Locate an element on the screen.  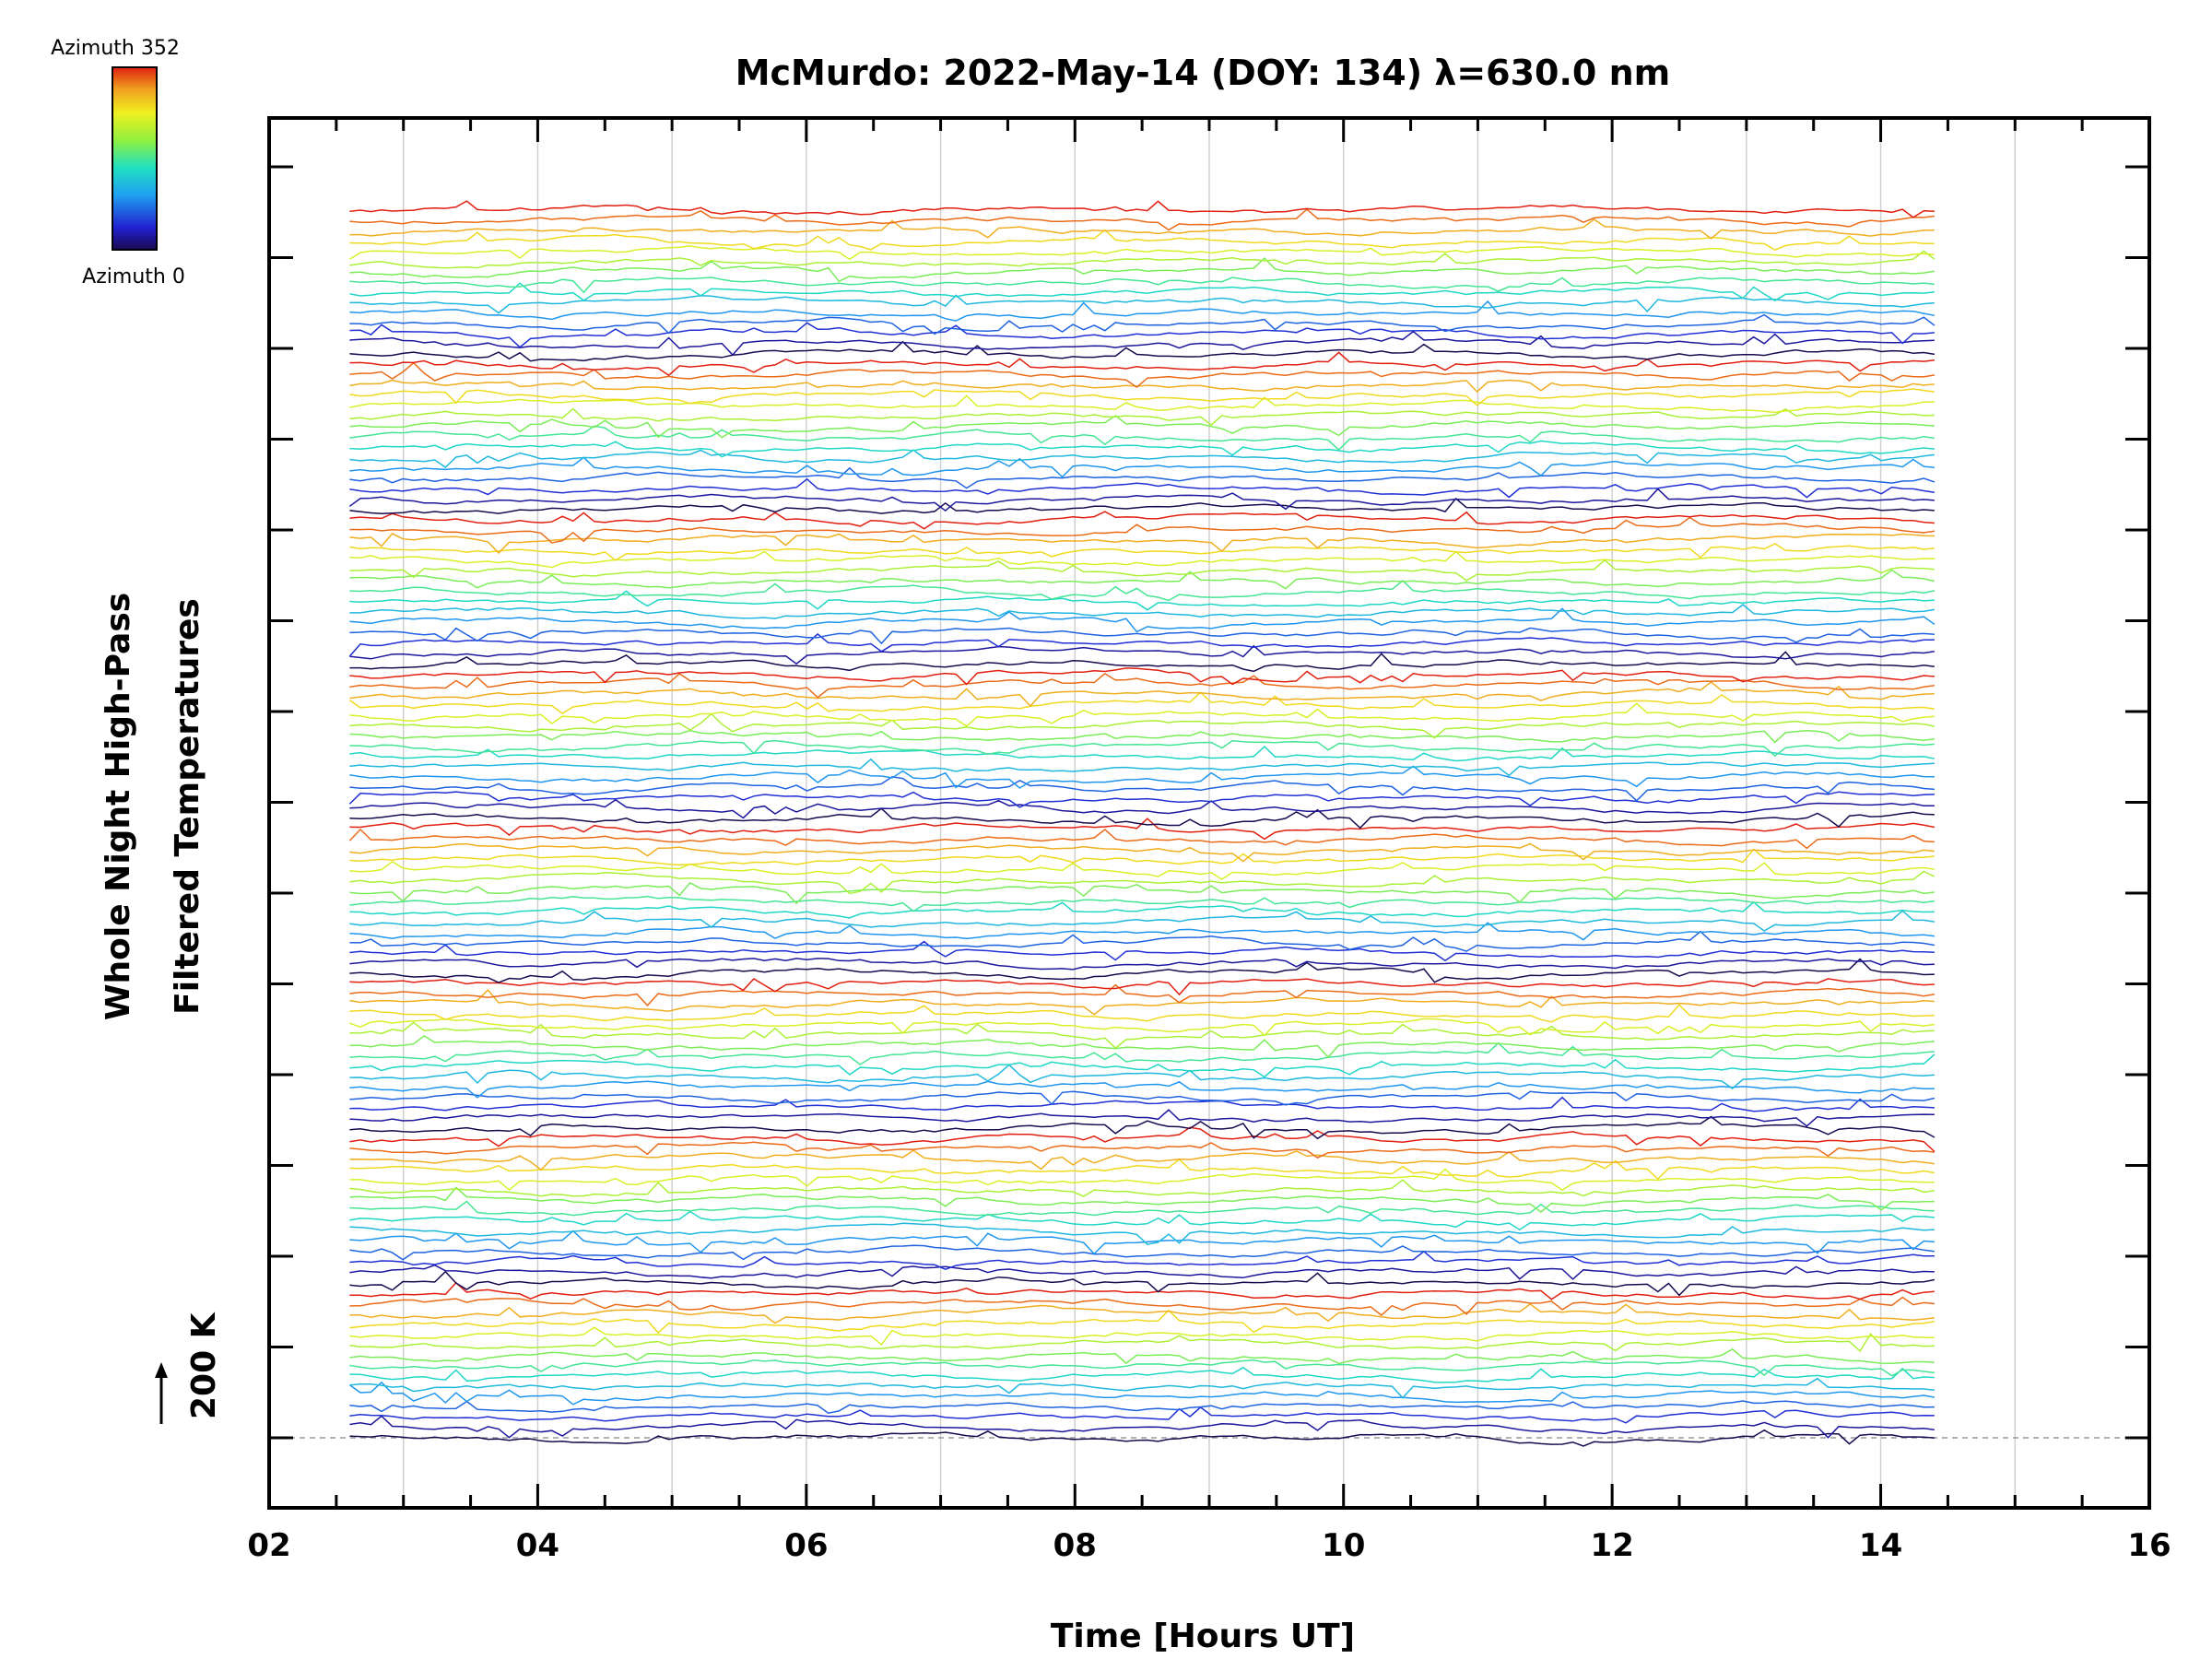
x-tick-label: 08 is located at coordinates (1075, 1545).